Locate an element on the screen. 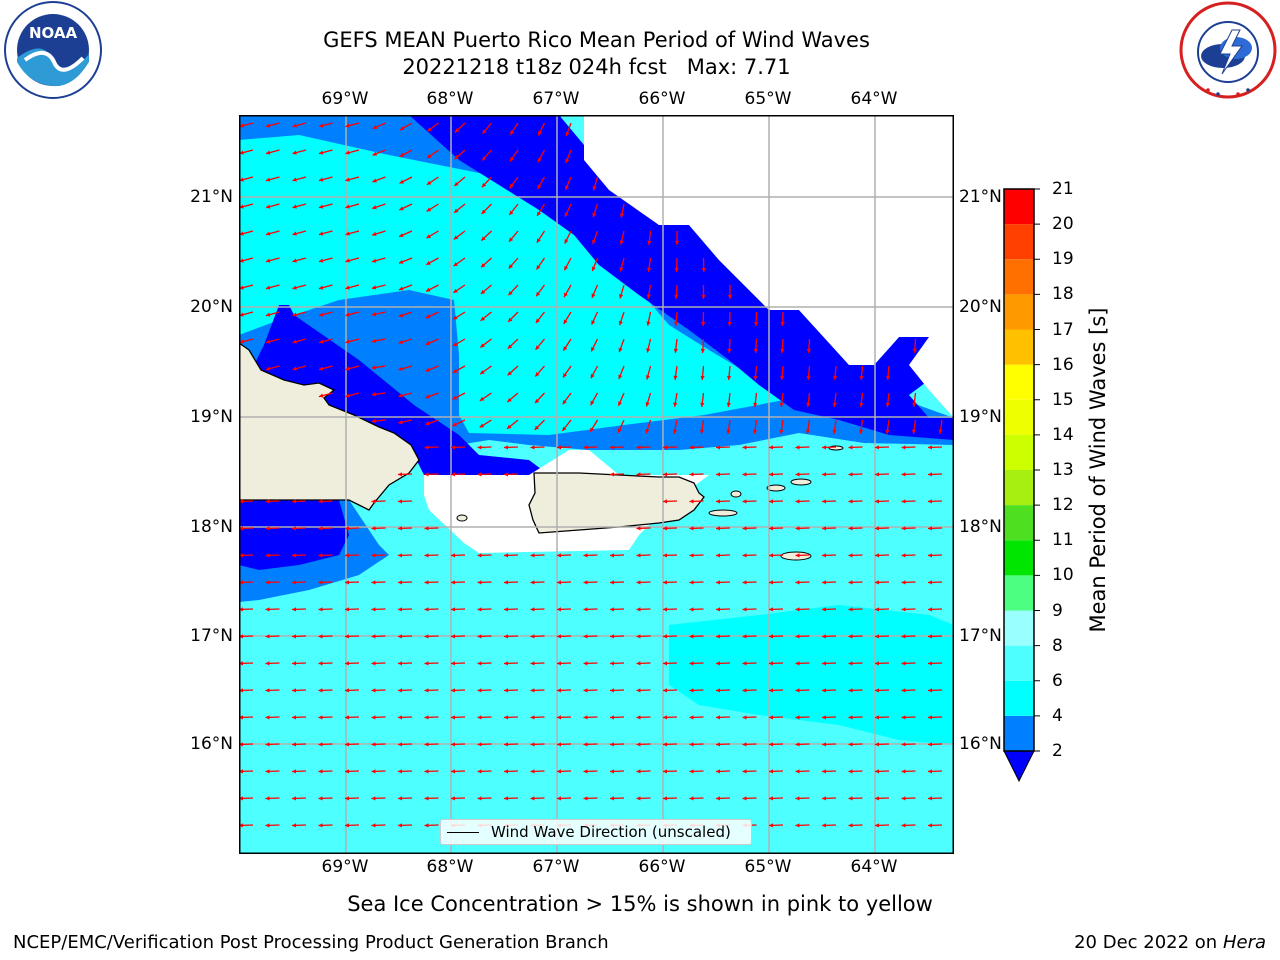 The width and height of the screenshot is (1280, 960). no-data-area-north is located at coordinates (756, 266).